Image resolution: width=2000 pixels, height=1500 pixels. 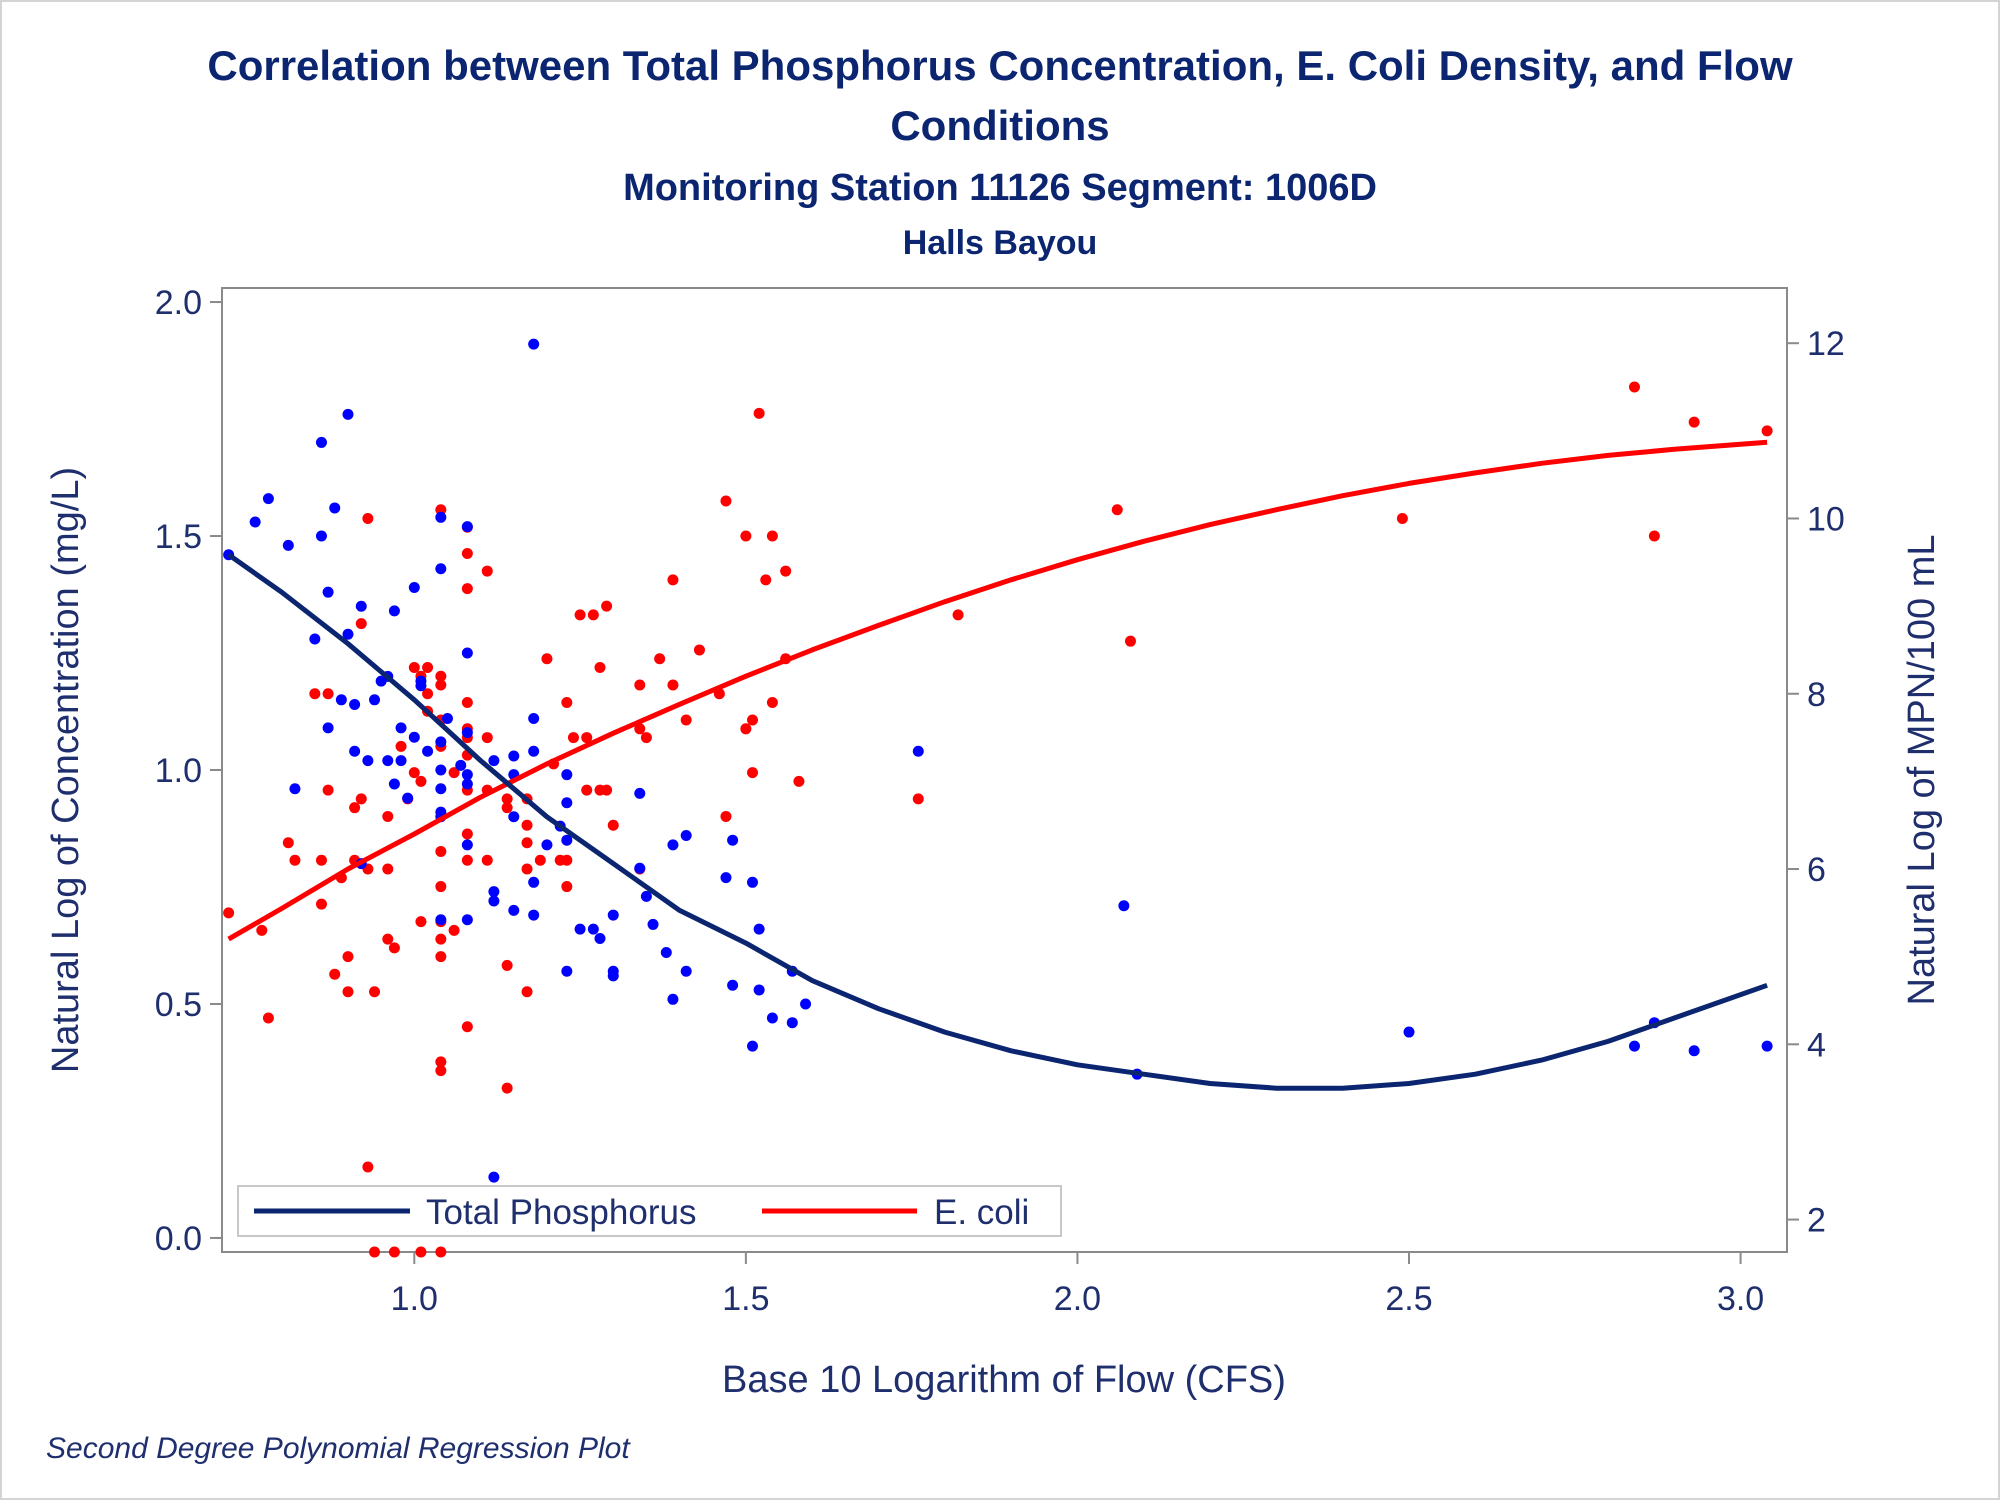 What do you see at coordinates (178, 1005) in the screenshot?
I see `y-left-tick-label: 0.5` at bounding box center [178, 1005].